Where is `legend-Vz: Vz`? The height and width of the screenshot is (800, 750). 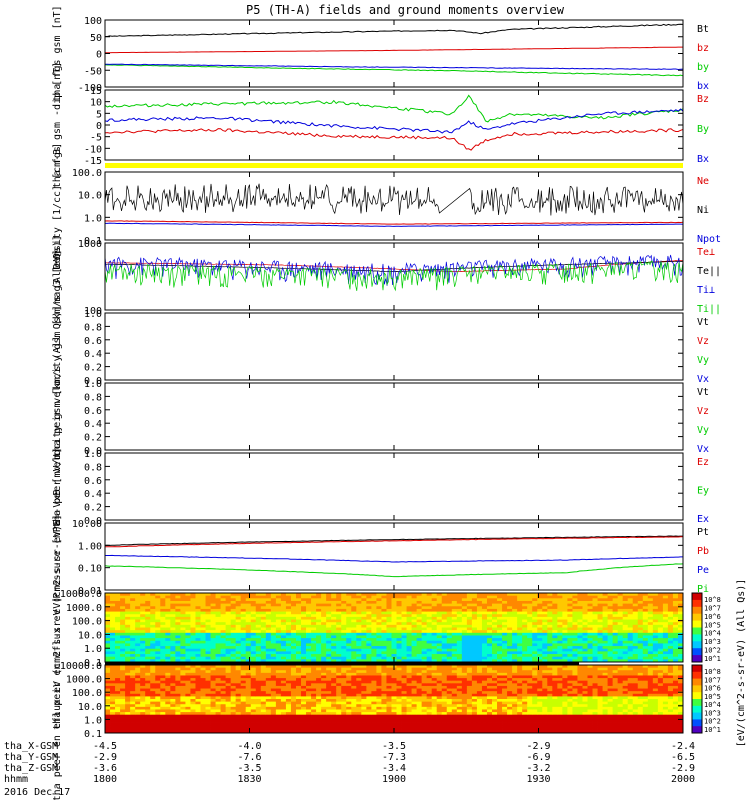 legend-Vz: Vz is located at coordinates (703, 411).